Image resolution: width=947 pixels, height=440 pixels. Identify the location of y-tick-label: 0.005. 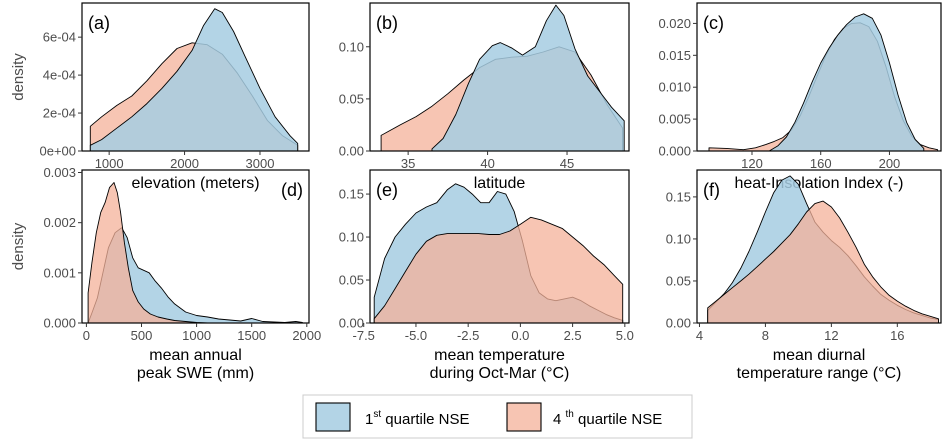
(674, 119).